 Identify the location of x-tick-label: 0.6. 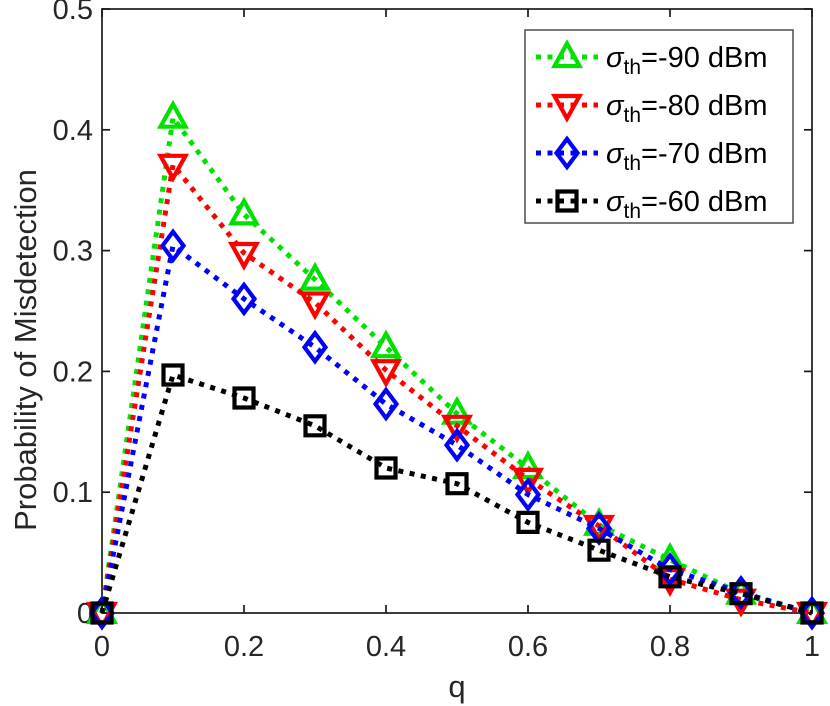
(528, 647).